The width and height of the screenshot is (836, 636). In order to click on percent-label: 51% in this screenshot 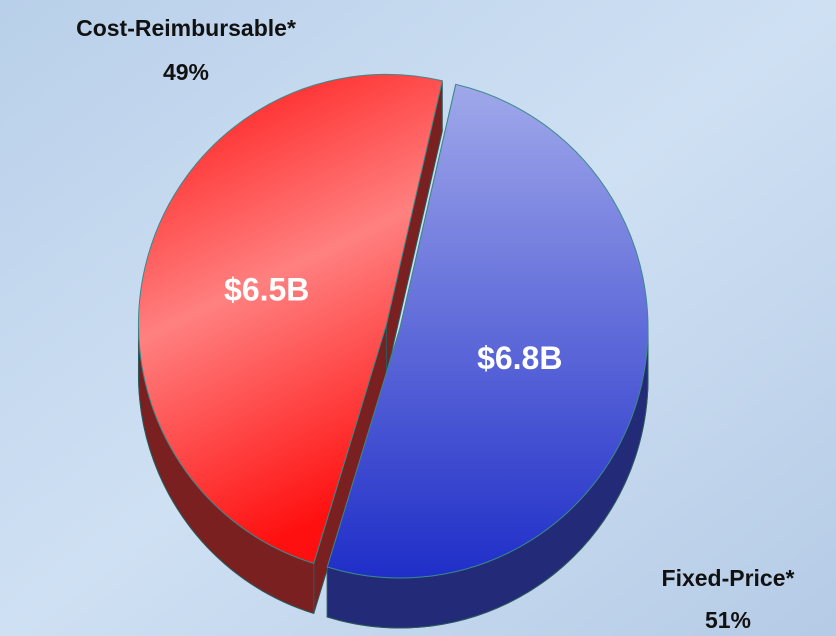, I will do `click(728, 620)`.